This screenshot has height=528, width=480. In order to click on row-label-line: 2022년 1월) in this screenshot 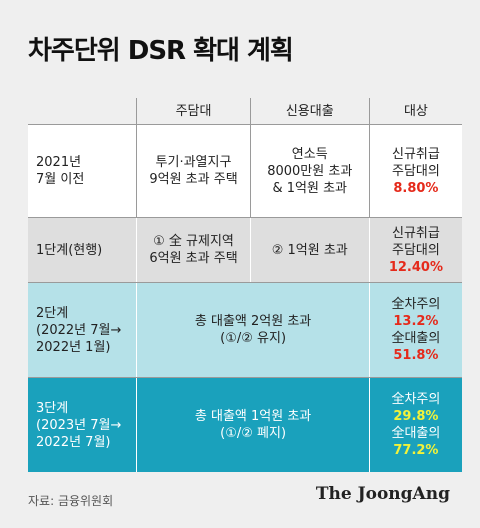, I will do `click(73, 347)`.